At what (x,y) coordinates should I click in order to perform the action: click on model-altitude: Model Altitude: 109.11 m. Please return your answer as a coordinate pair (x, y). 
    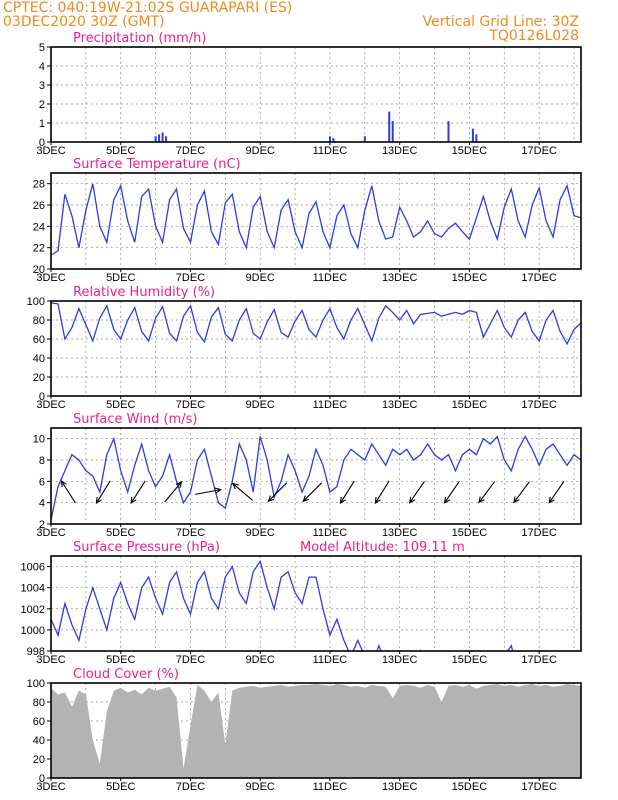
    Looking at the image, I should click on (382, 547).